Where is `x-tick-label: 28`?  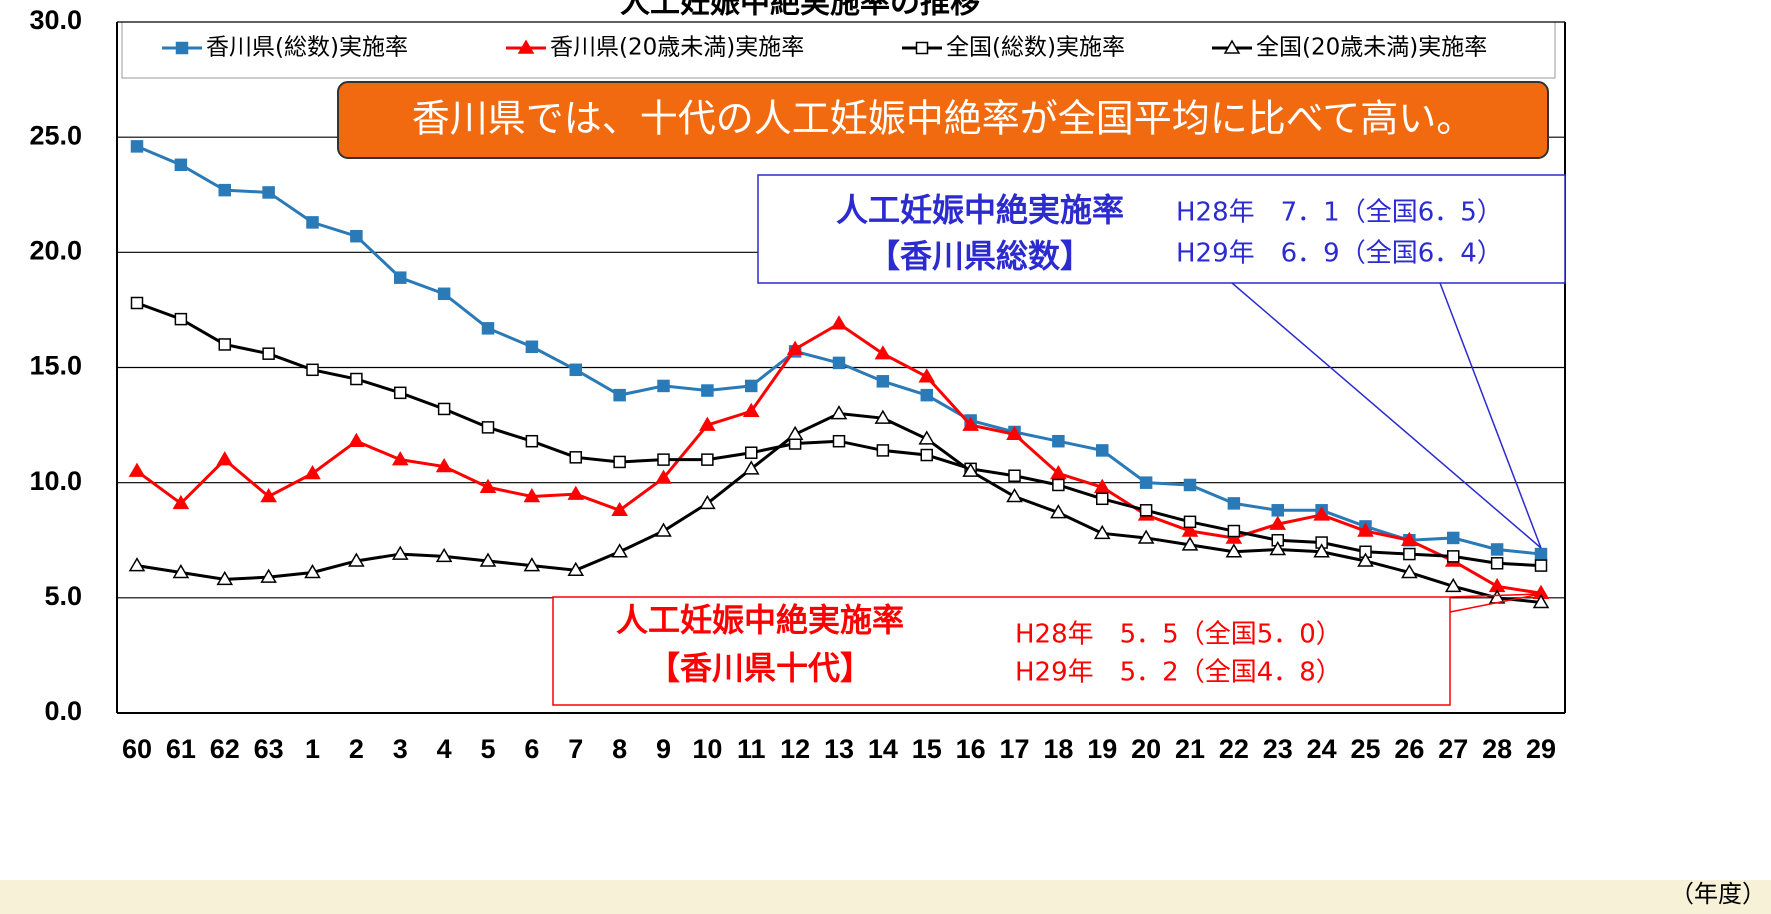 x-tick-label: 28 is located at coordinates (1497, 749).